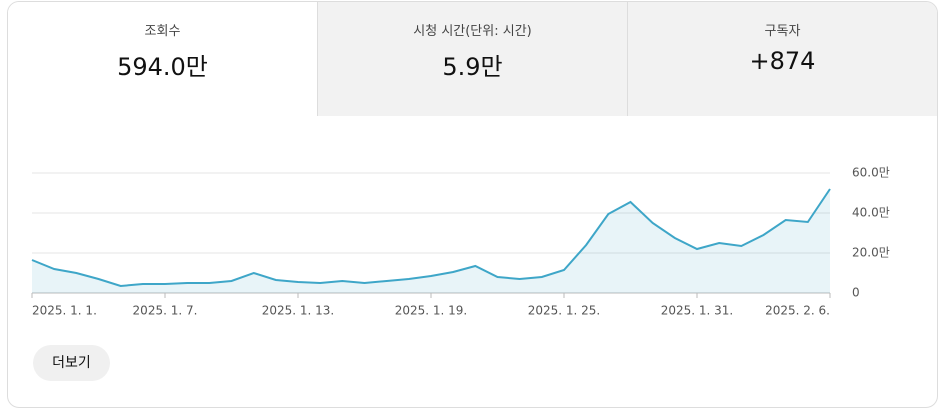 Image resolution: width=940 pixels, height=412 pixels. What do you see at coordinates (472, 31) in the screenshot?
I see `tab-label: 시청 시간(단위: 시간)` at bounding box center [472, 31].